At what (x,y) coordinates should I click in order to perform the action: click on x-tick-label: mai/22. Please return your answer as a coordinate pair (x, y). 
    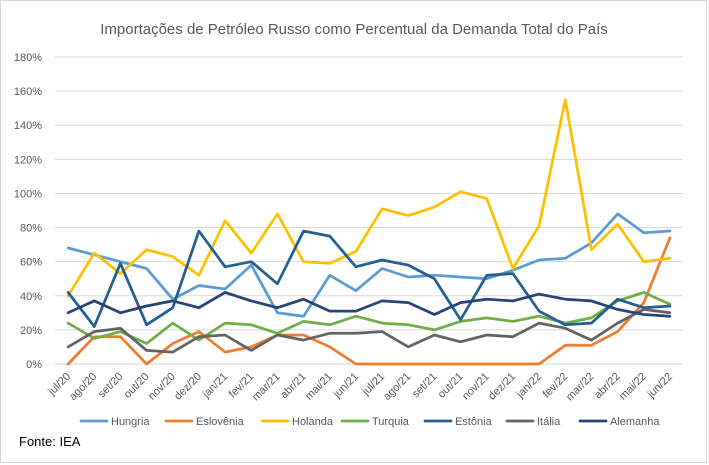
    Looking at the image, I should click on (633, 387).